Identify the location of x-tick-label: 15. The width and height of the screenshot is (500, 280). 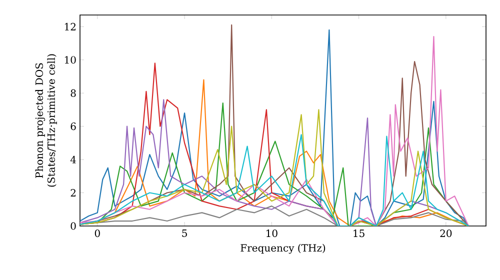
(359, 234).